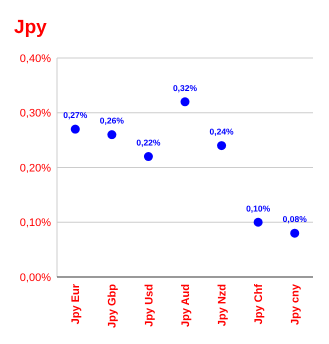 This screenshot has height=344, width=329. I want to click on y-tick-label: 0,00%, so click(36, 278).